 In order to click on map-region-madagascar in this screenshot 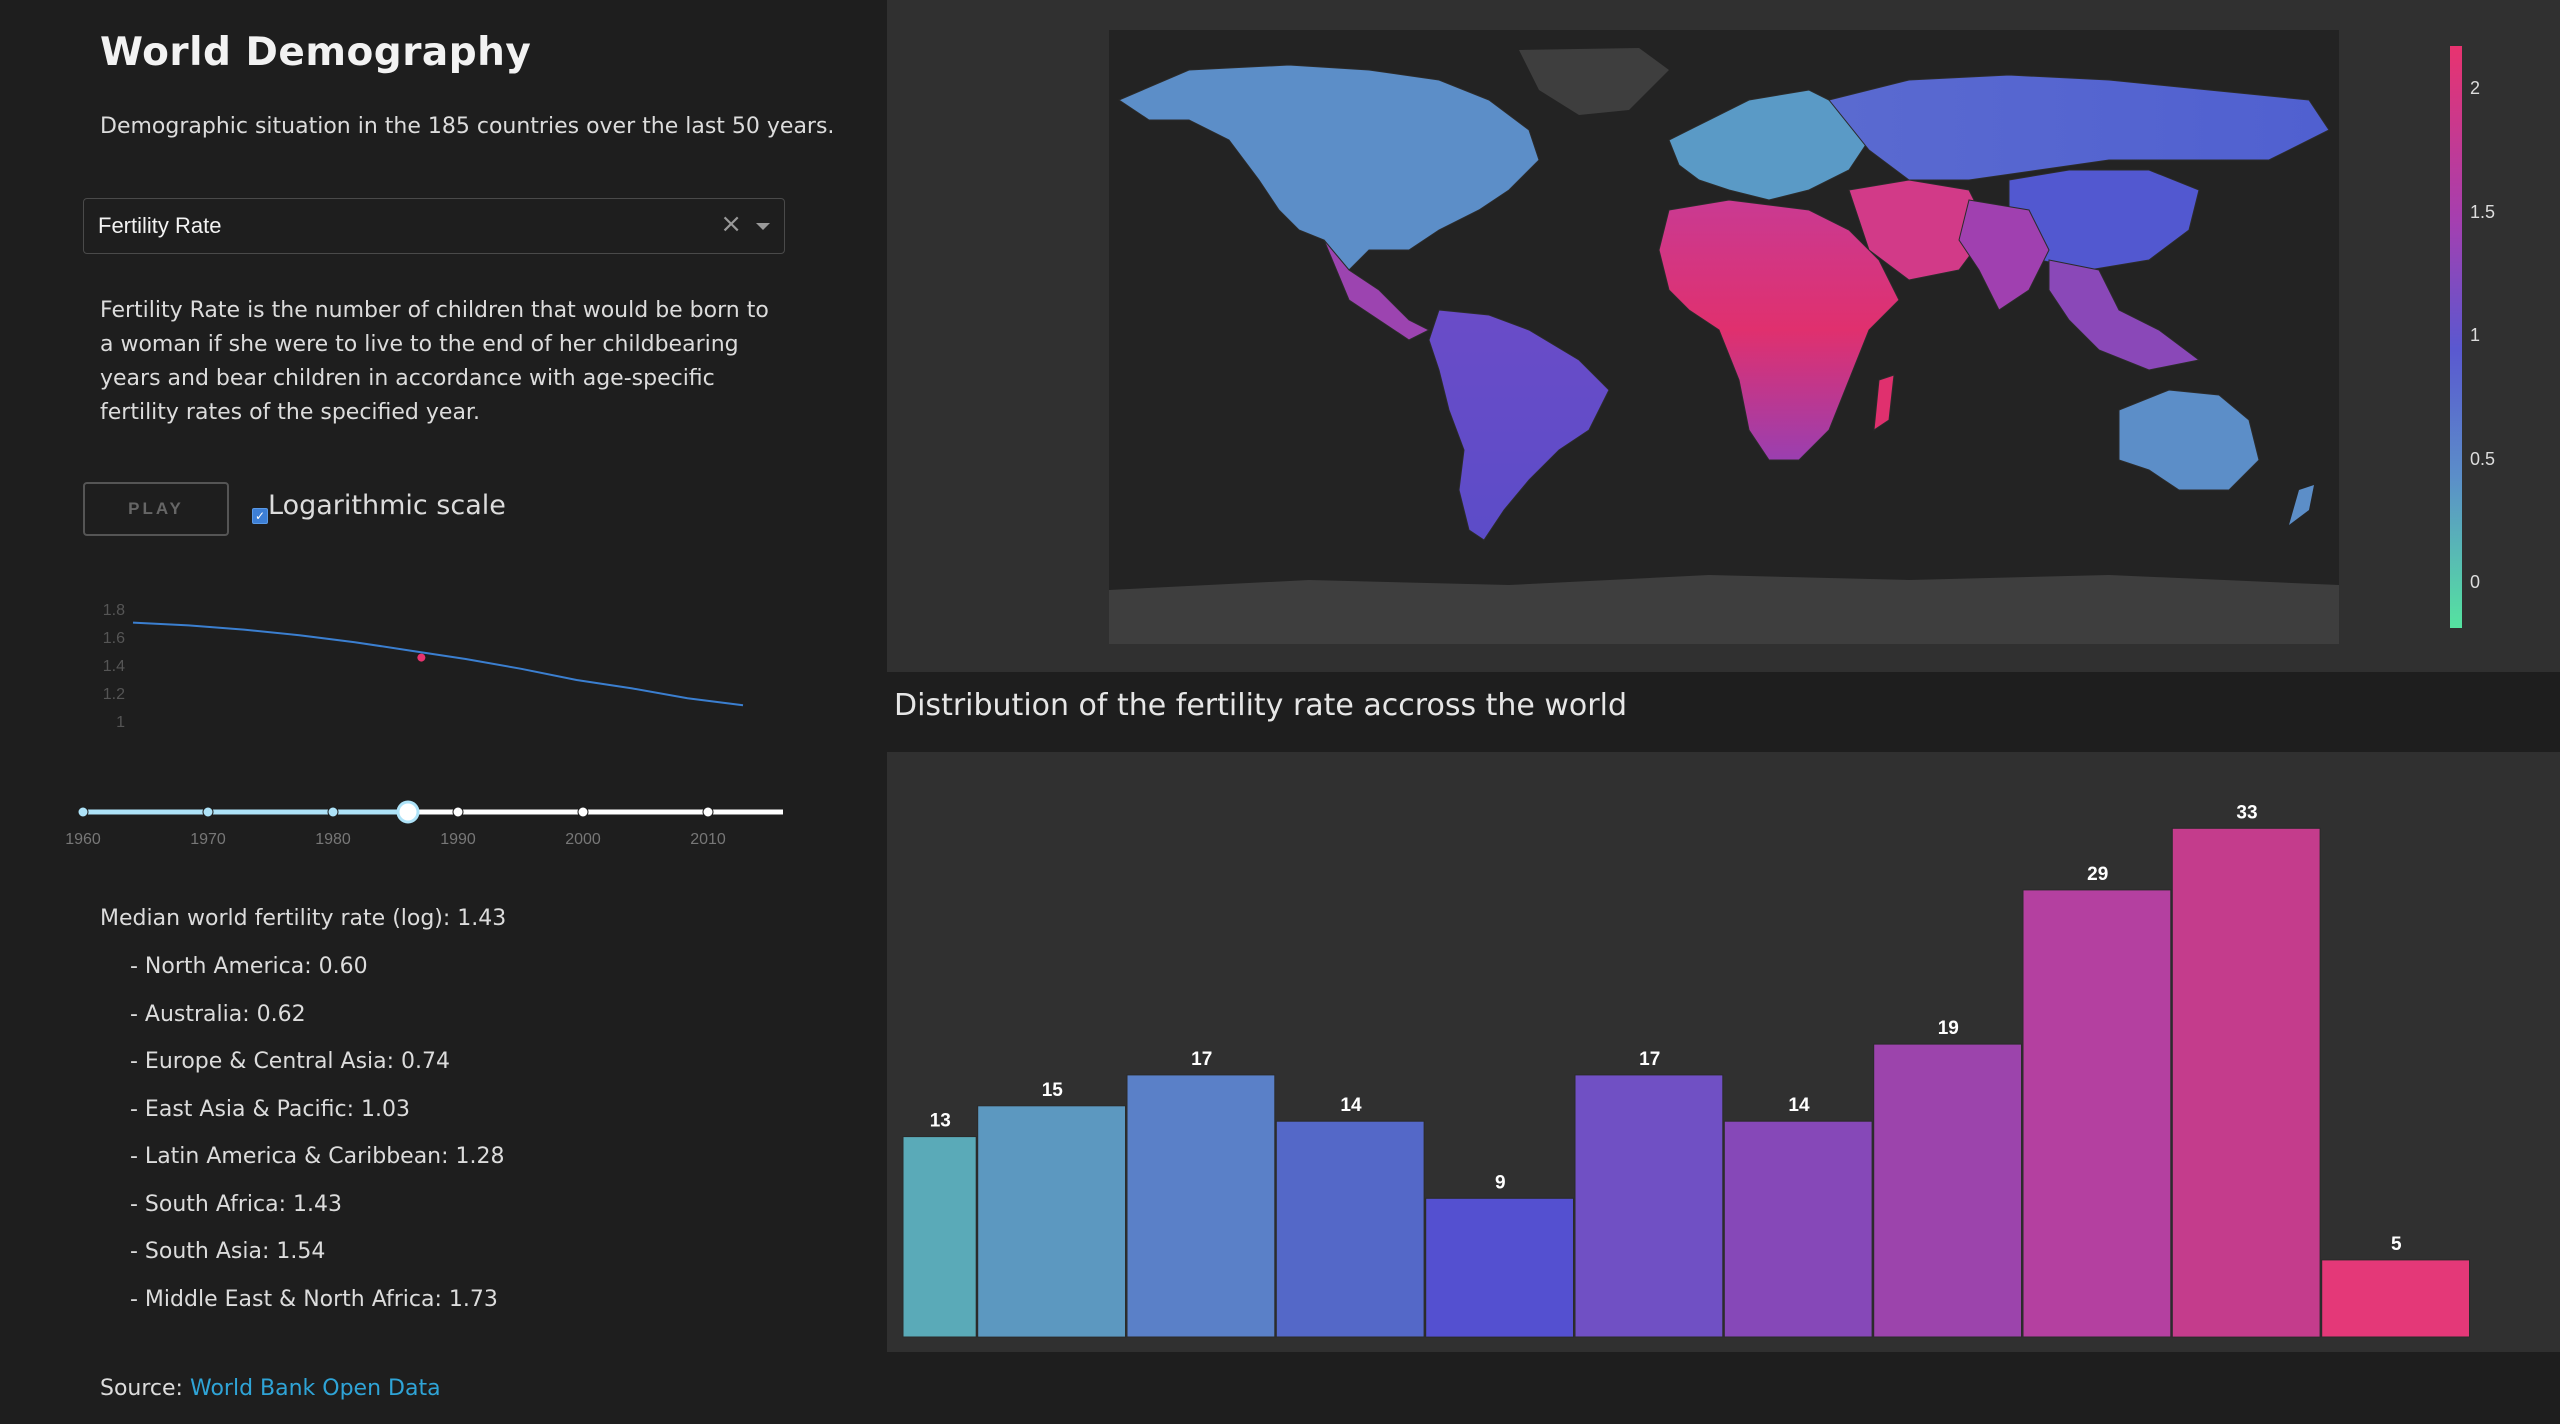, I will do `click(1884, 403)`.